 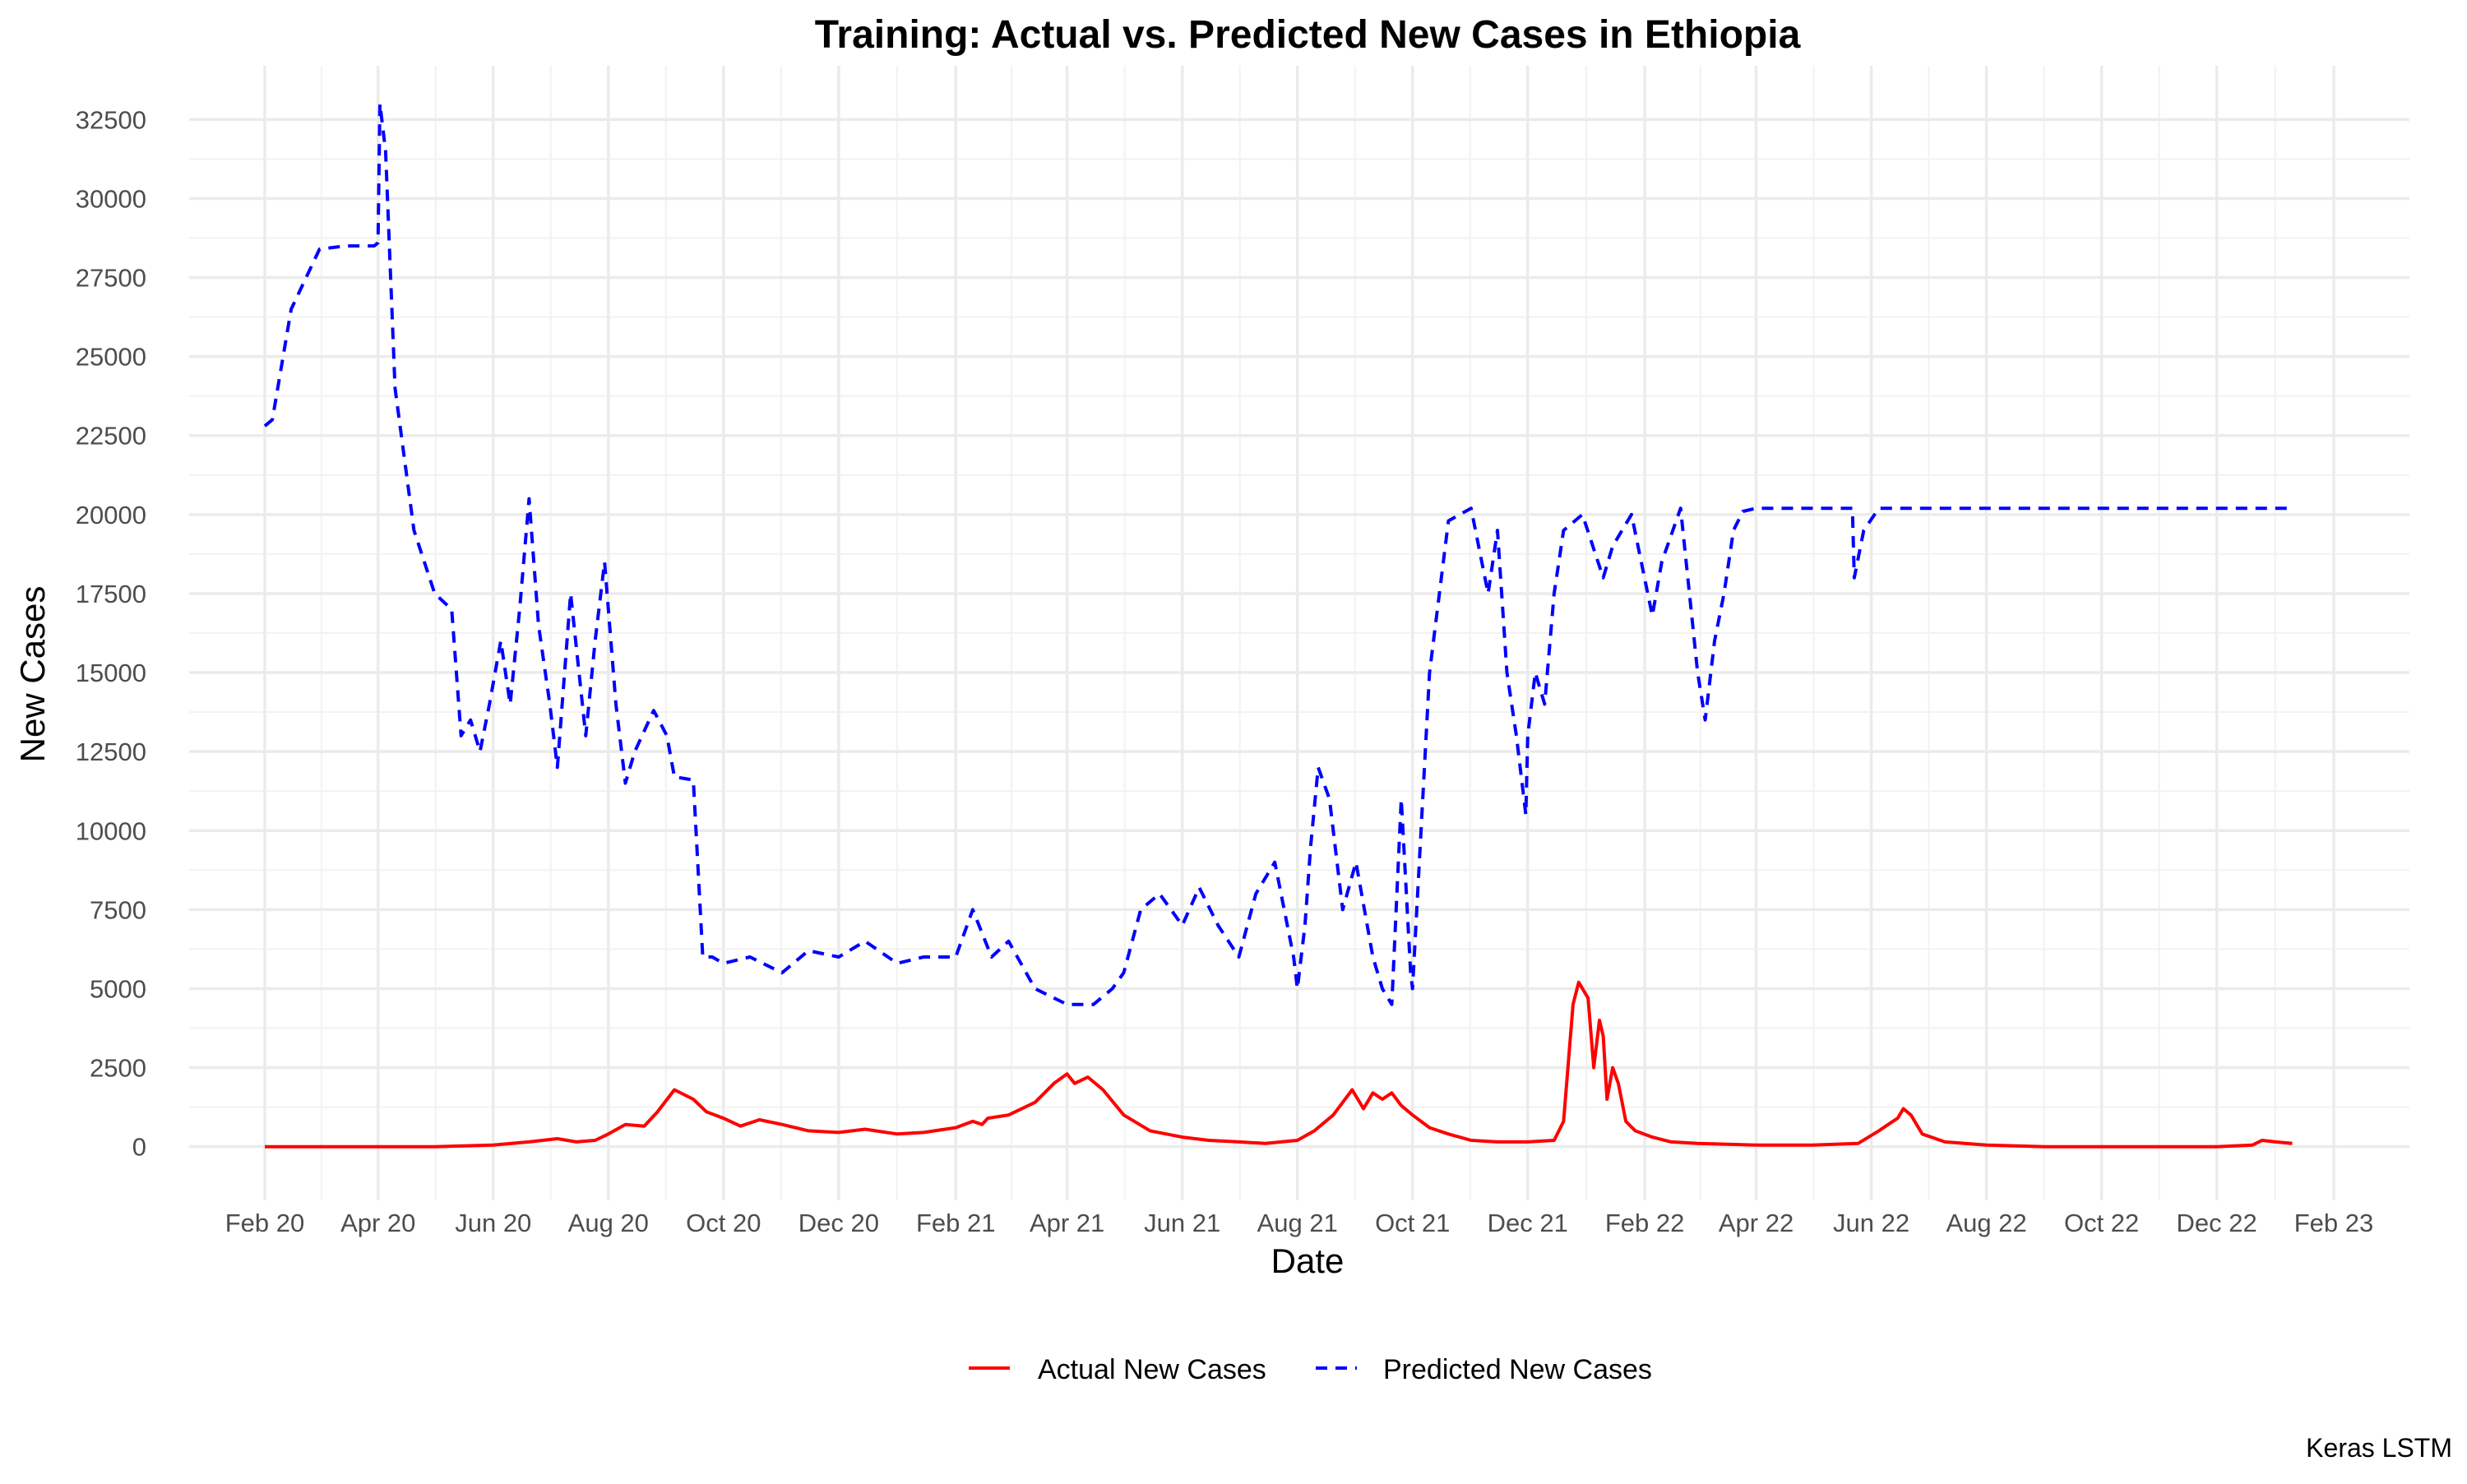 What do you see at coordinates (1279, 1064) in the screenshot?
I see `series-line-actual` at bounding box center [1279, 1064].